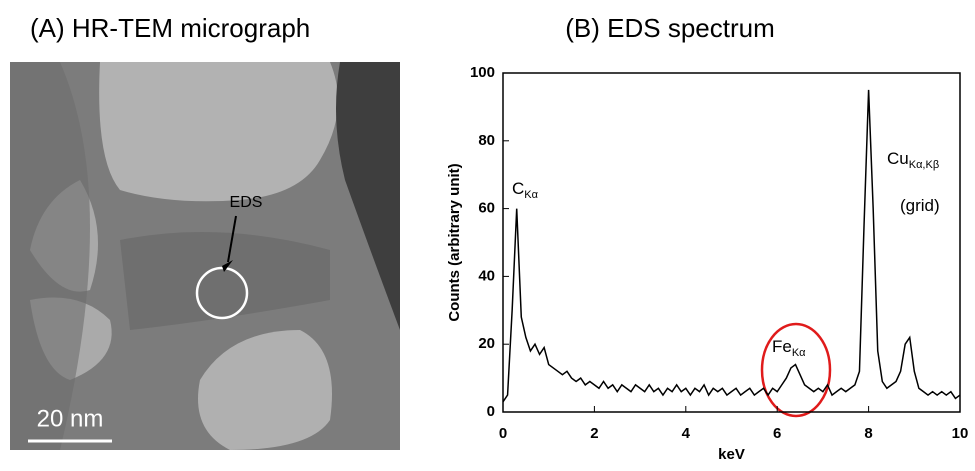 This screenshot has height=471, width=975. I want to click on y-tick-label: 60, so click(486, 208).